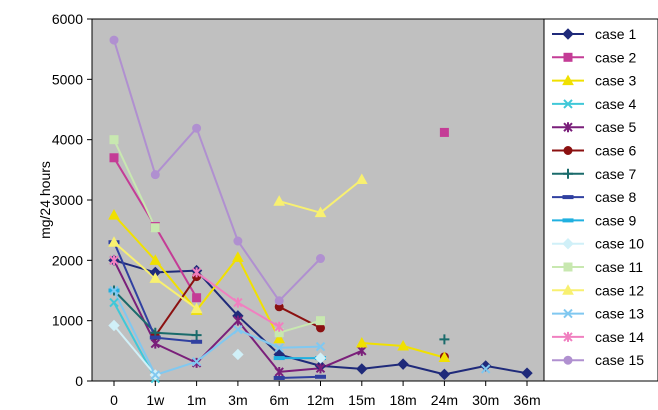  Describe the element at coordinates (615, 151) in the screenshot. I see `legend-label-case-6: case 6` at that location.